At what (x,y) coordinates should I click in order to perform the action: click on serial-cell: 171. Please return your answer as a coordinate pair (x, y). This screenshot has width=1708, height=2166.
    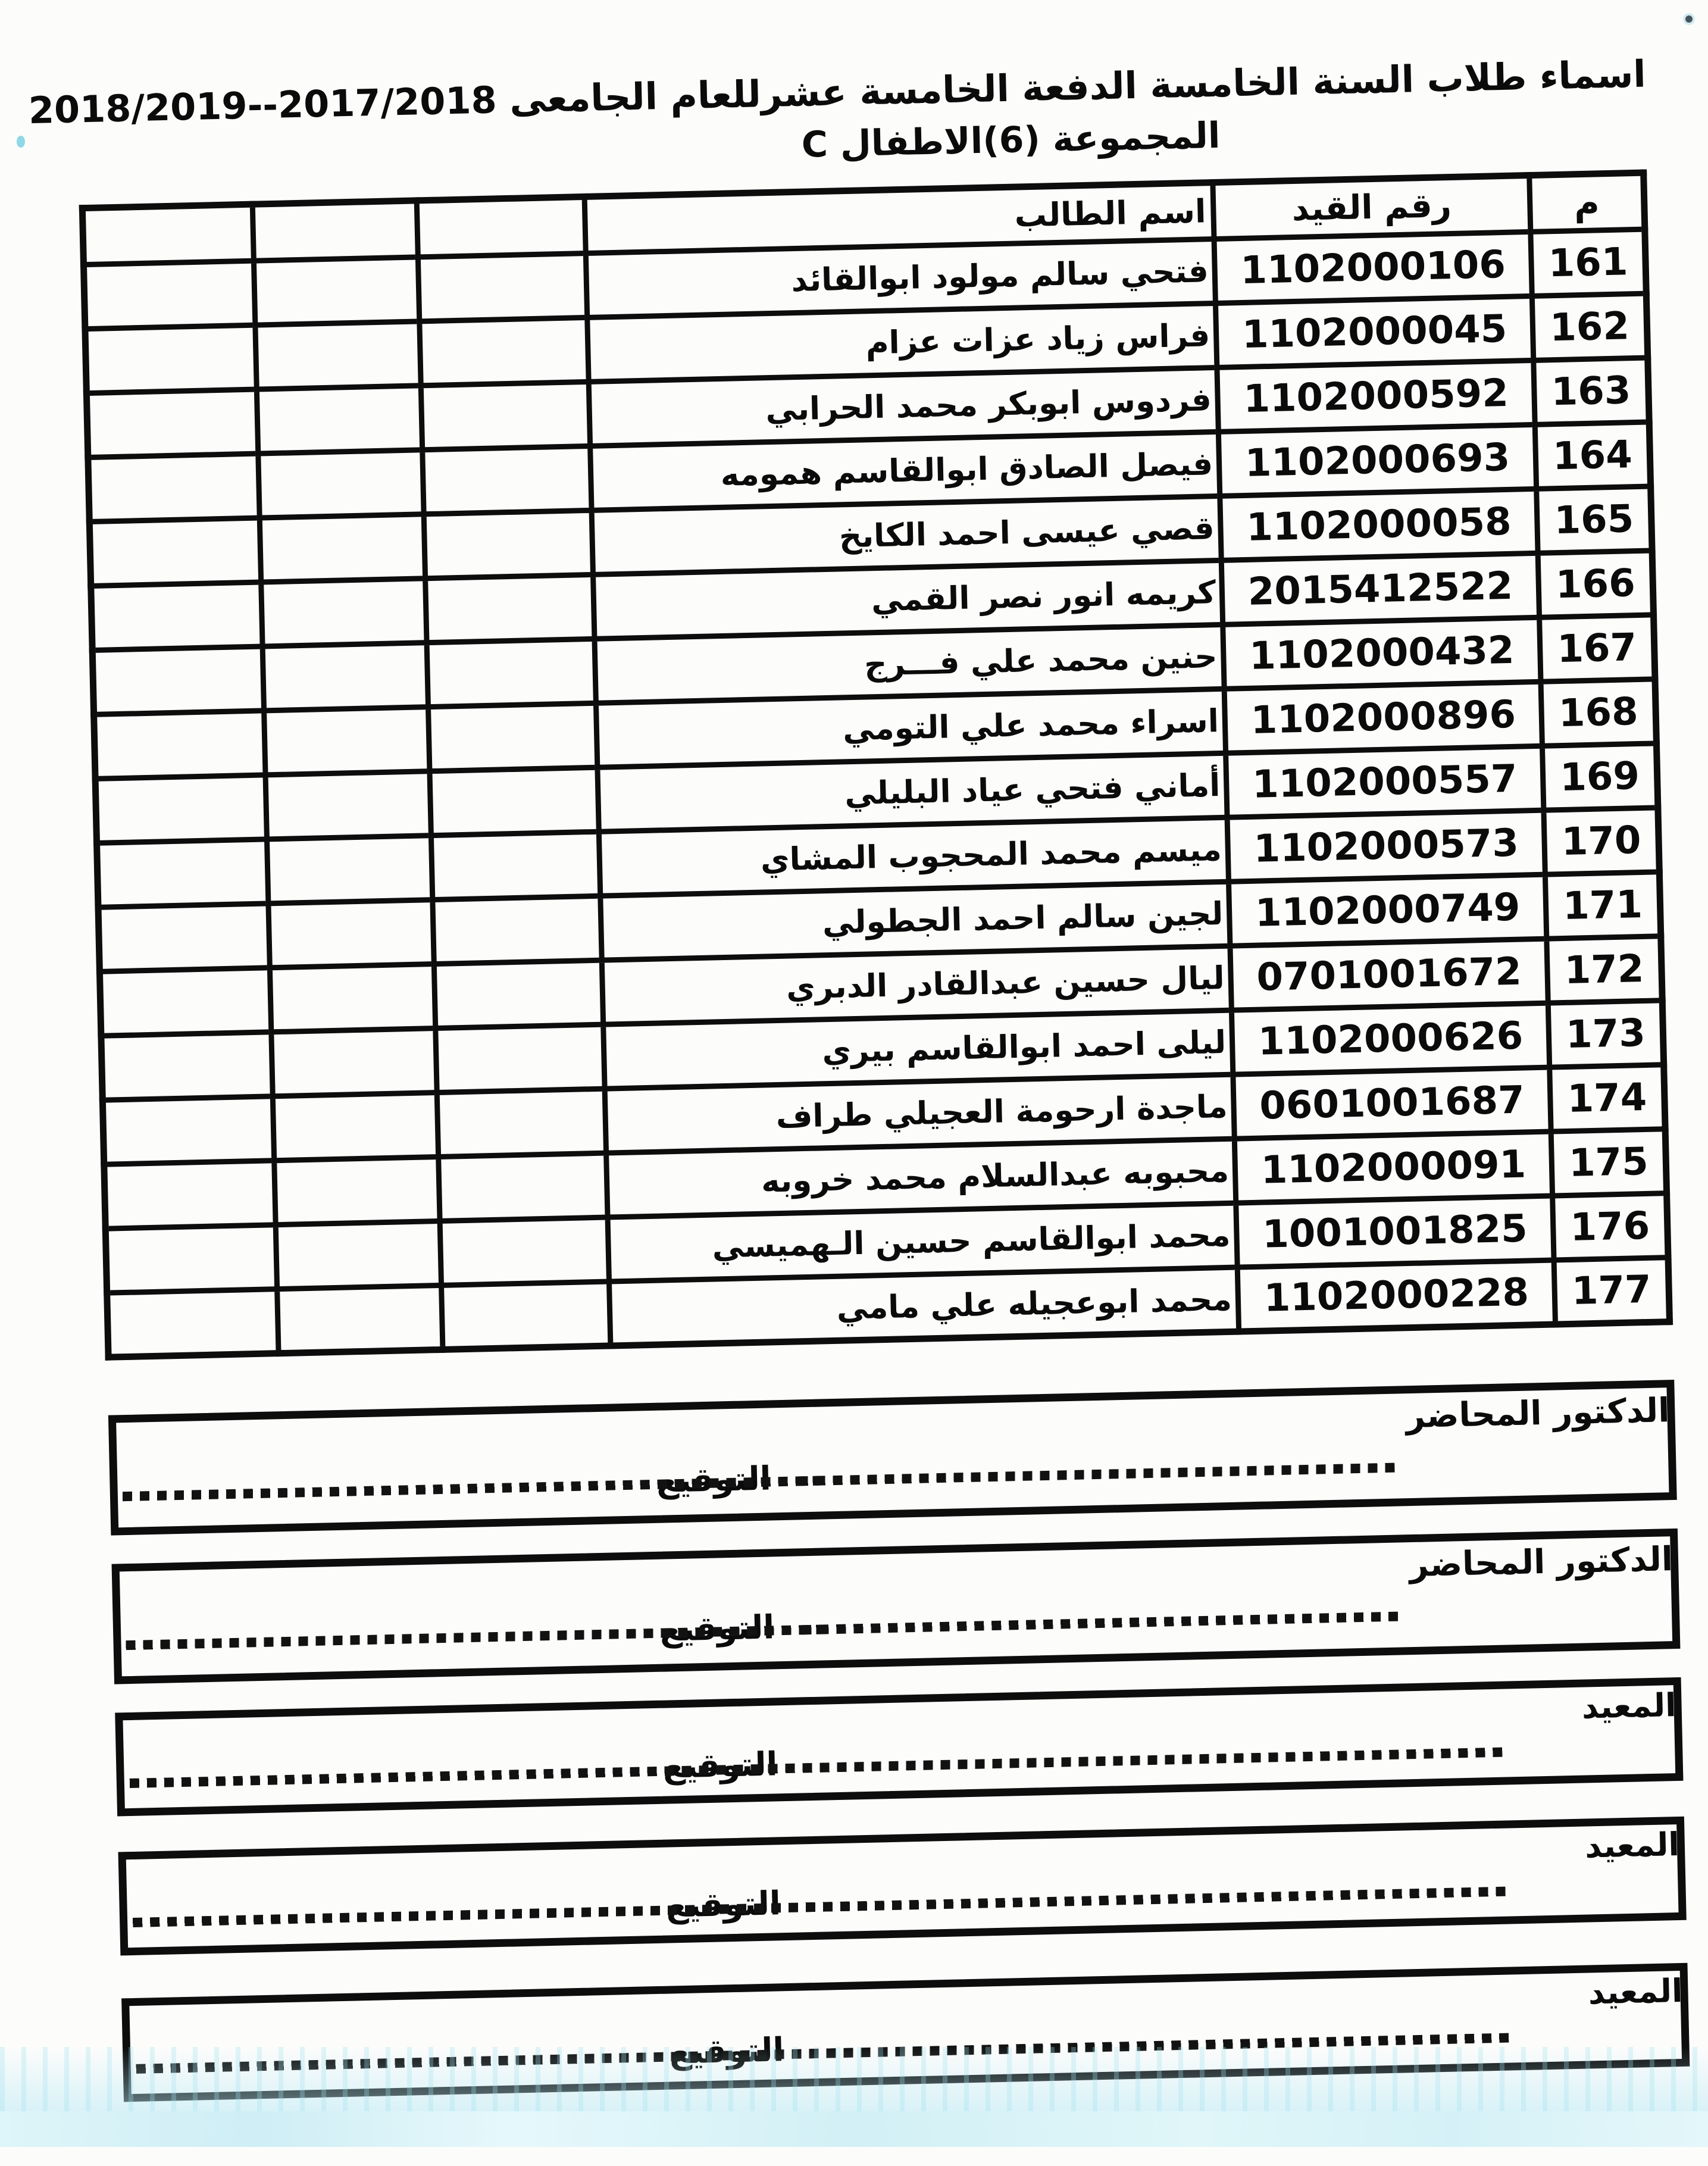
    Looking at the image, I should click on (1603, 905).